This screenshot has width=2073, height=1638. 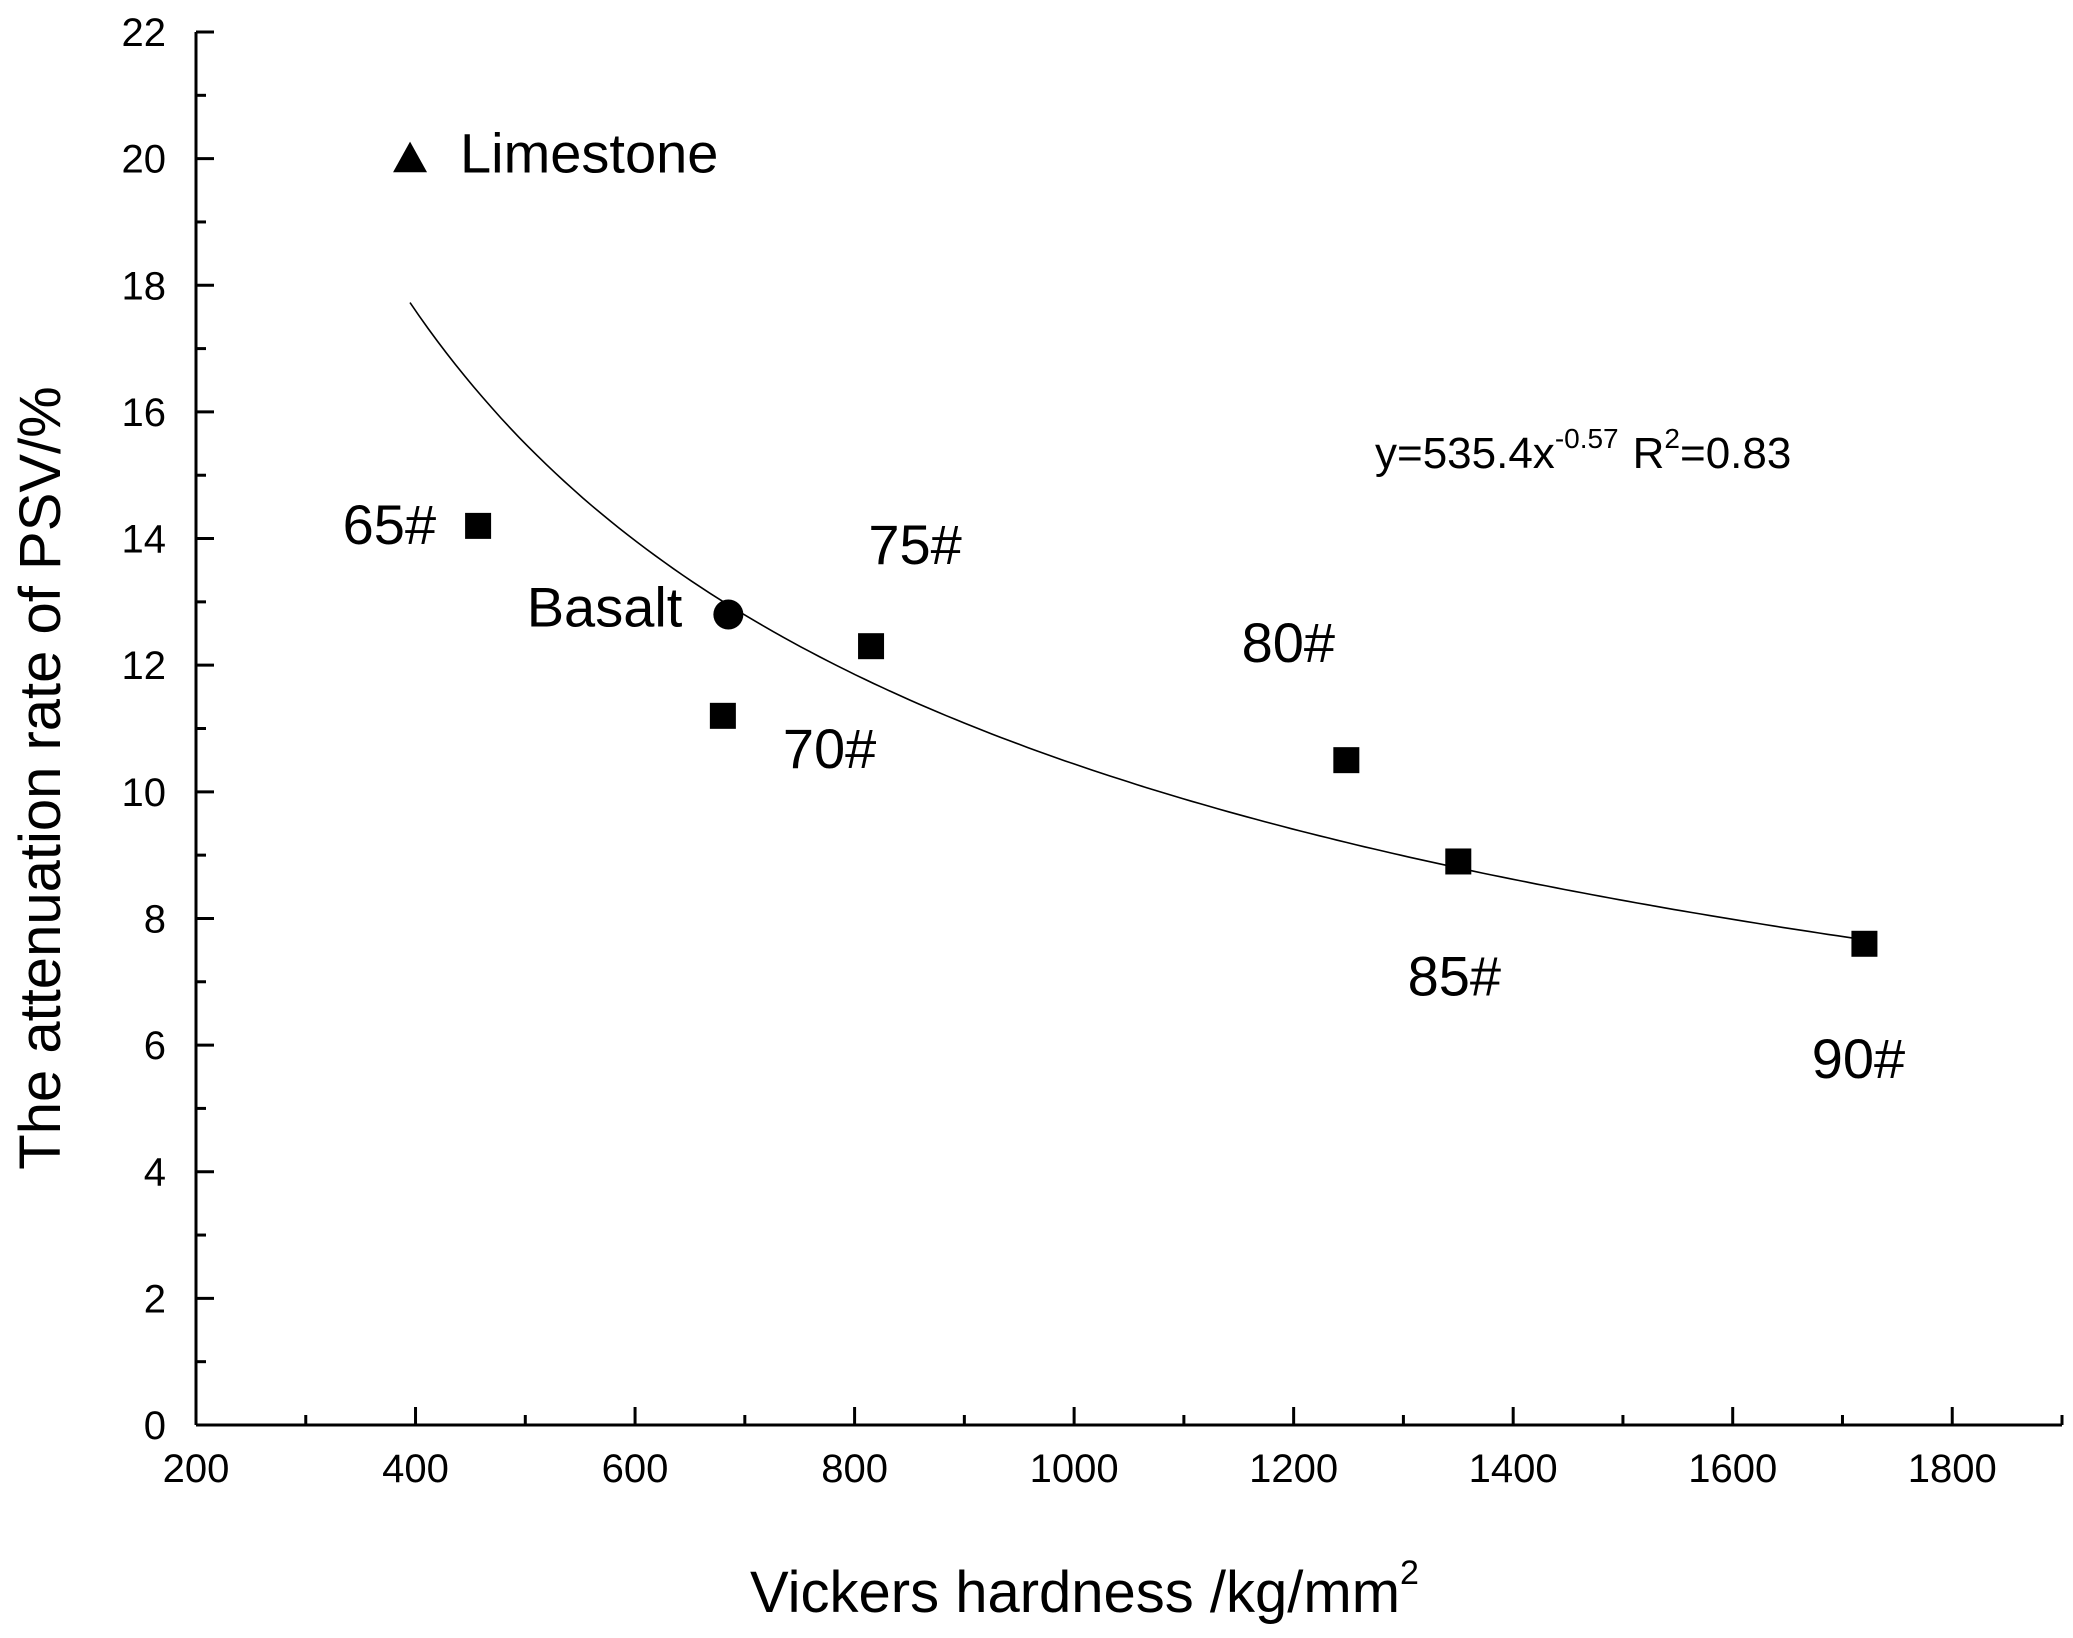 What do you see at coordinates (40, 777) in the screenshot?
I see `y-axis-title: The attenuation rate of PSV/%` at bounding box center [40, 777].